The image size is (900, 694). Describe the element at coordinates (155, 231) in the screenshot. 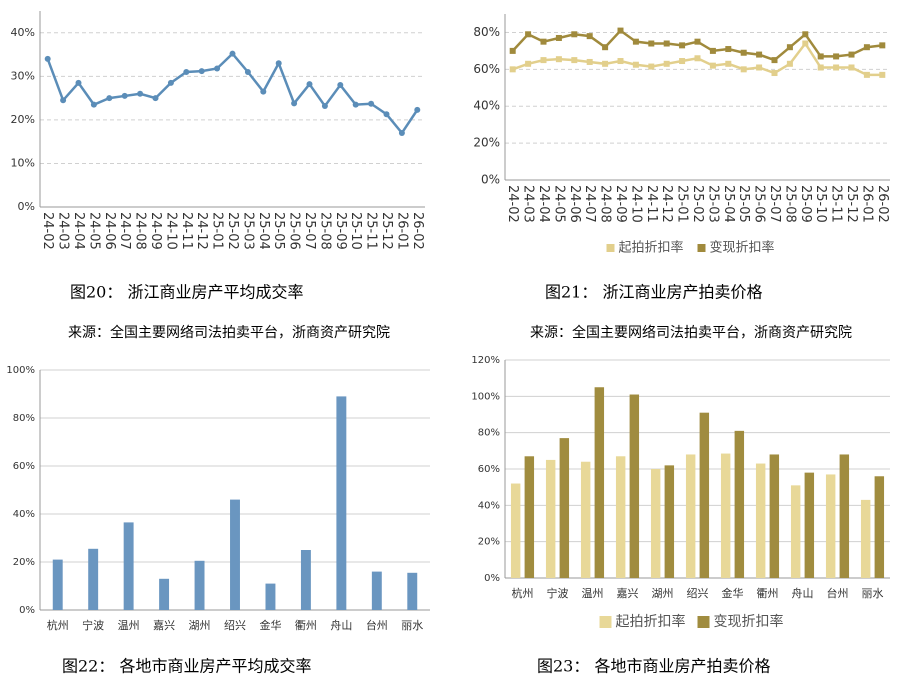

I see `x-tick-label: 24-09` at that location.